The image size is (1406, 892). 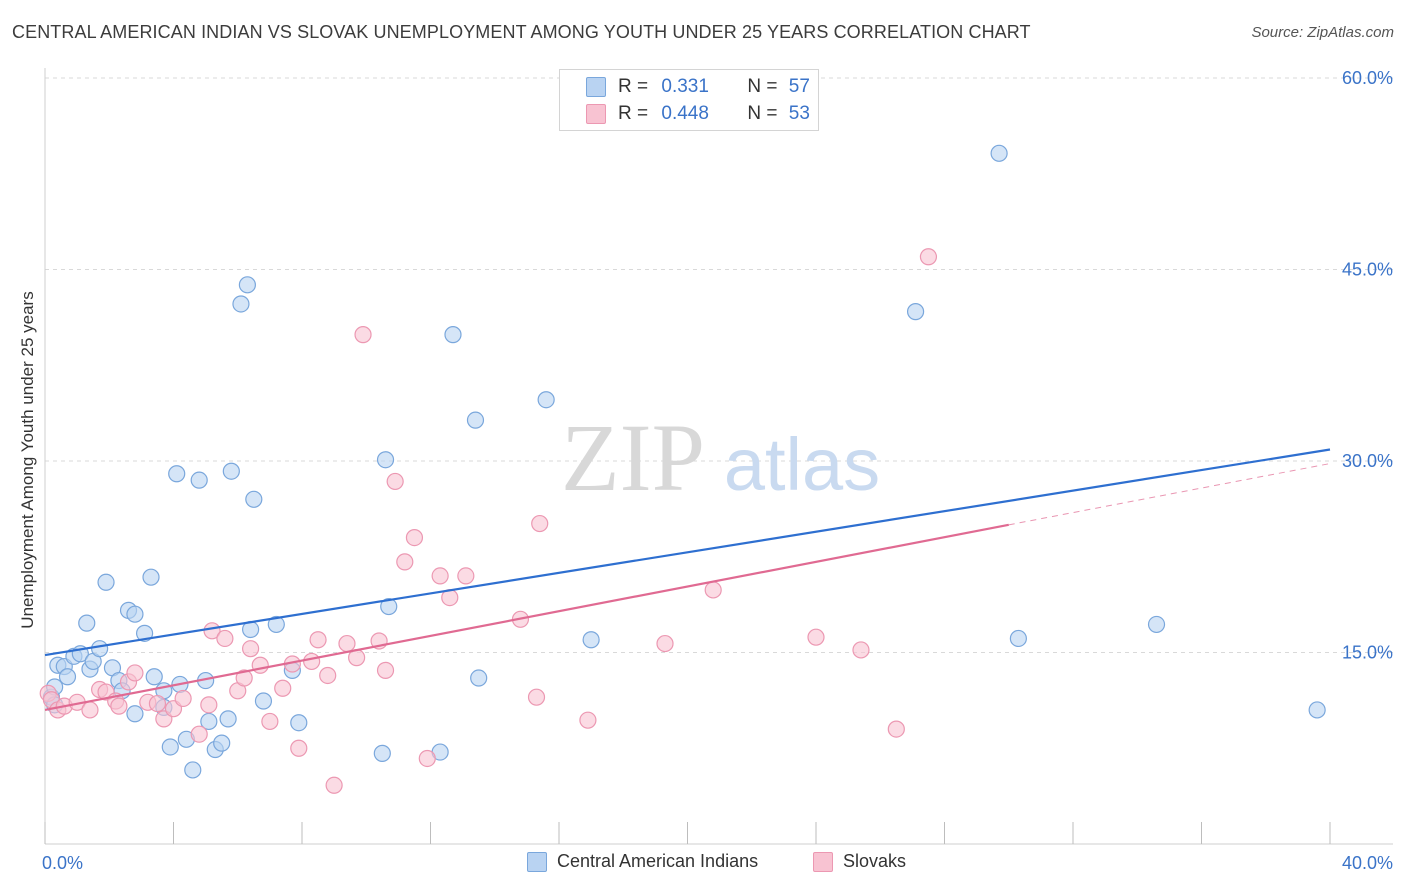 What do you see at coordinates (799, 113) in the screenshot?
I see `n-value: 53` at bounding box center [799, 113].